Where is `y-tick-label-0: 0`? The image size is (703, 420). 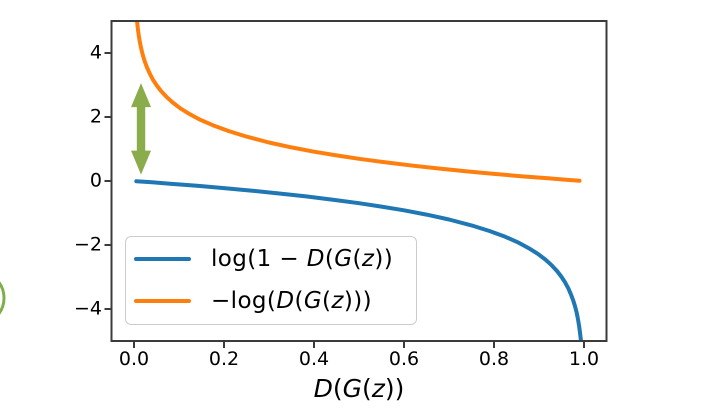 y-tick-label-0: 0 is located at coordinates (95, 180).